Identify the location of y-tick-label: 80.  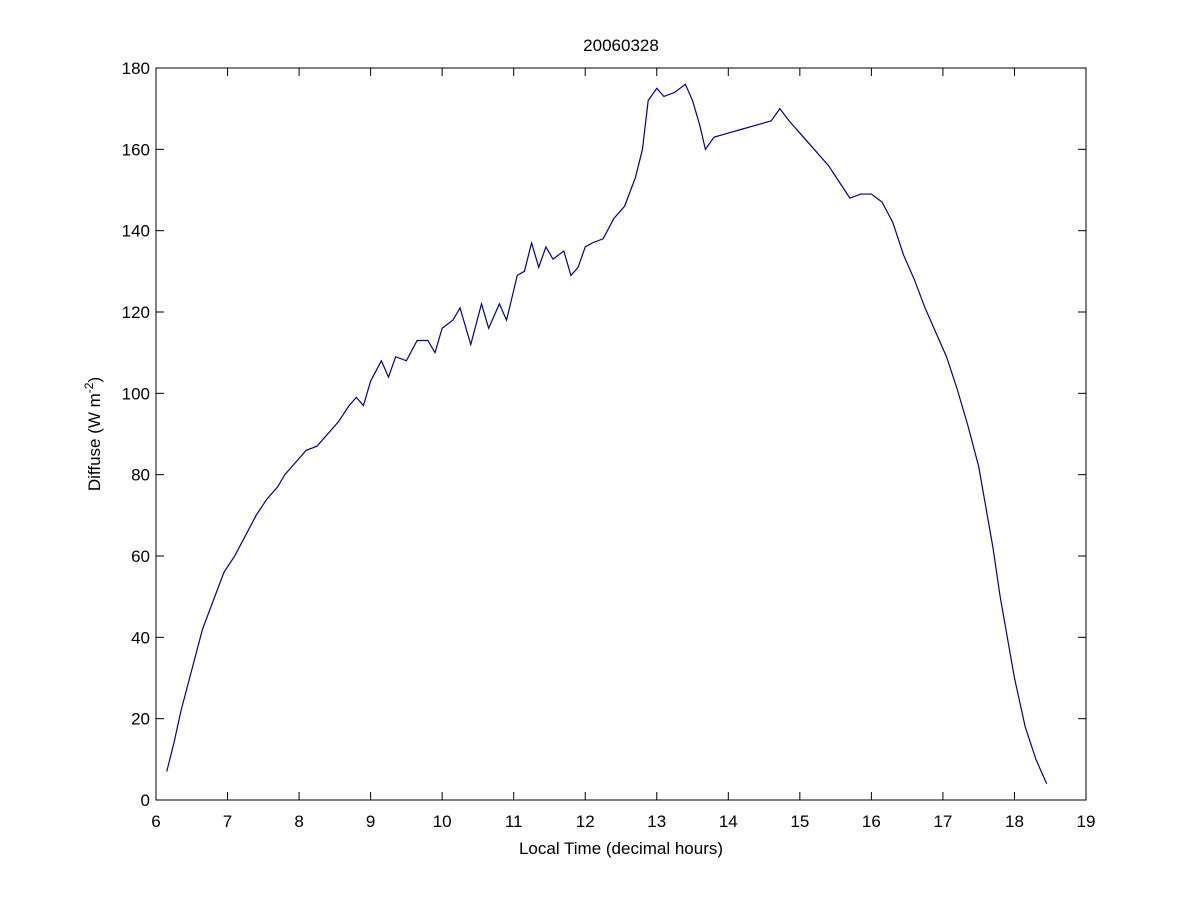
(140, 475).